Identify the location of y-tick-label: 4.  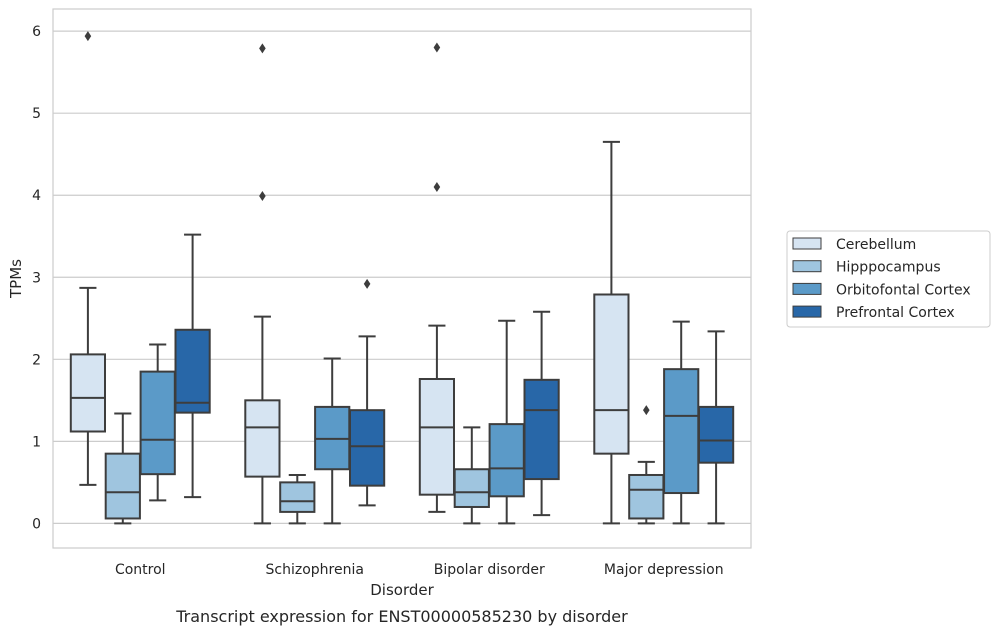
(36, 196).